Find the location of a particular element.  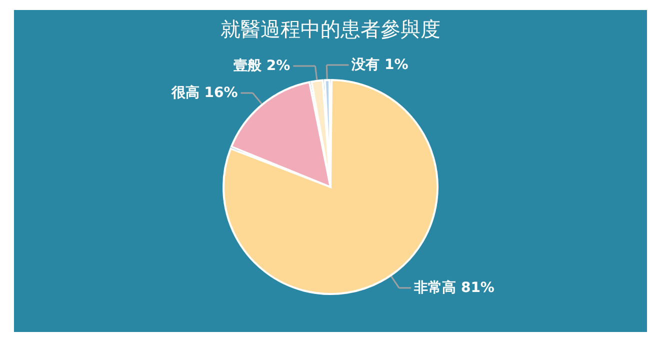

slice-label: 很高 16% is located at coordinates (204, 92).